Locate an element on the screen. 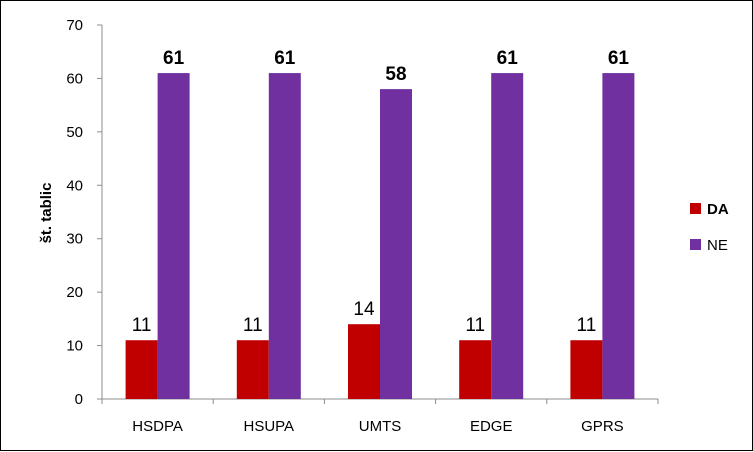  y-tick-label: 20 is located at coordinates (74, 292).